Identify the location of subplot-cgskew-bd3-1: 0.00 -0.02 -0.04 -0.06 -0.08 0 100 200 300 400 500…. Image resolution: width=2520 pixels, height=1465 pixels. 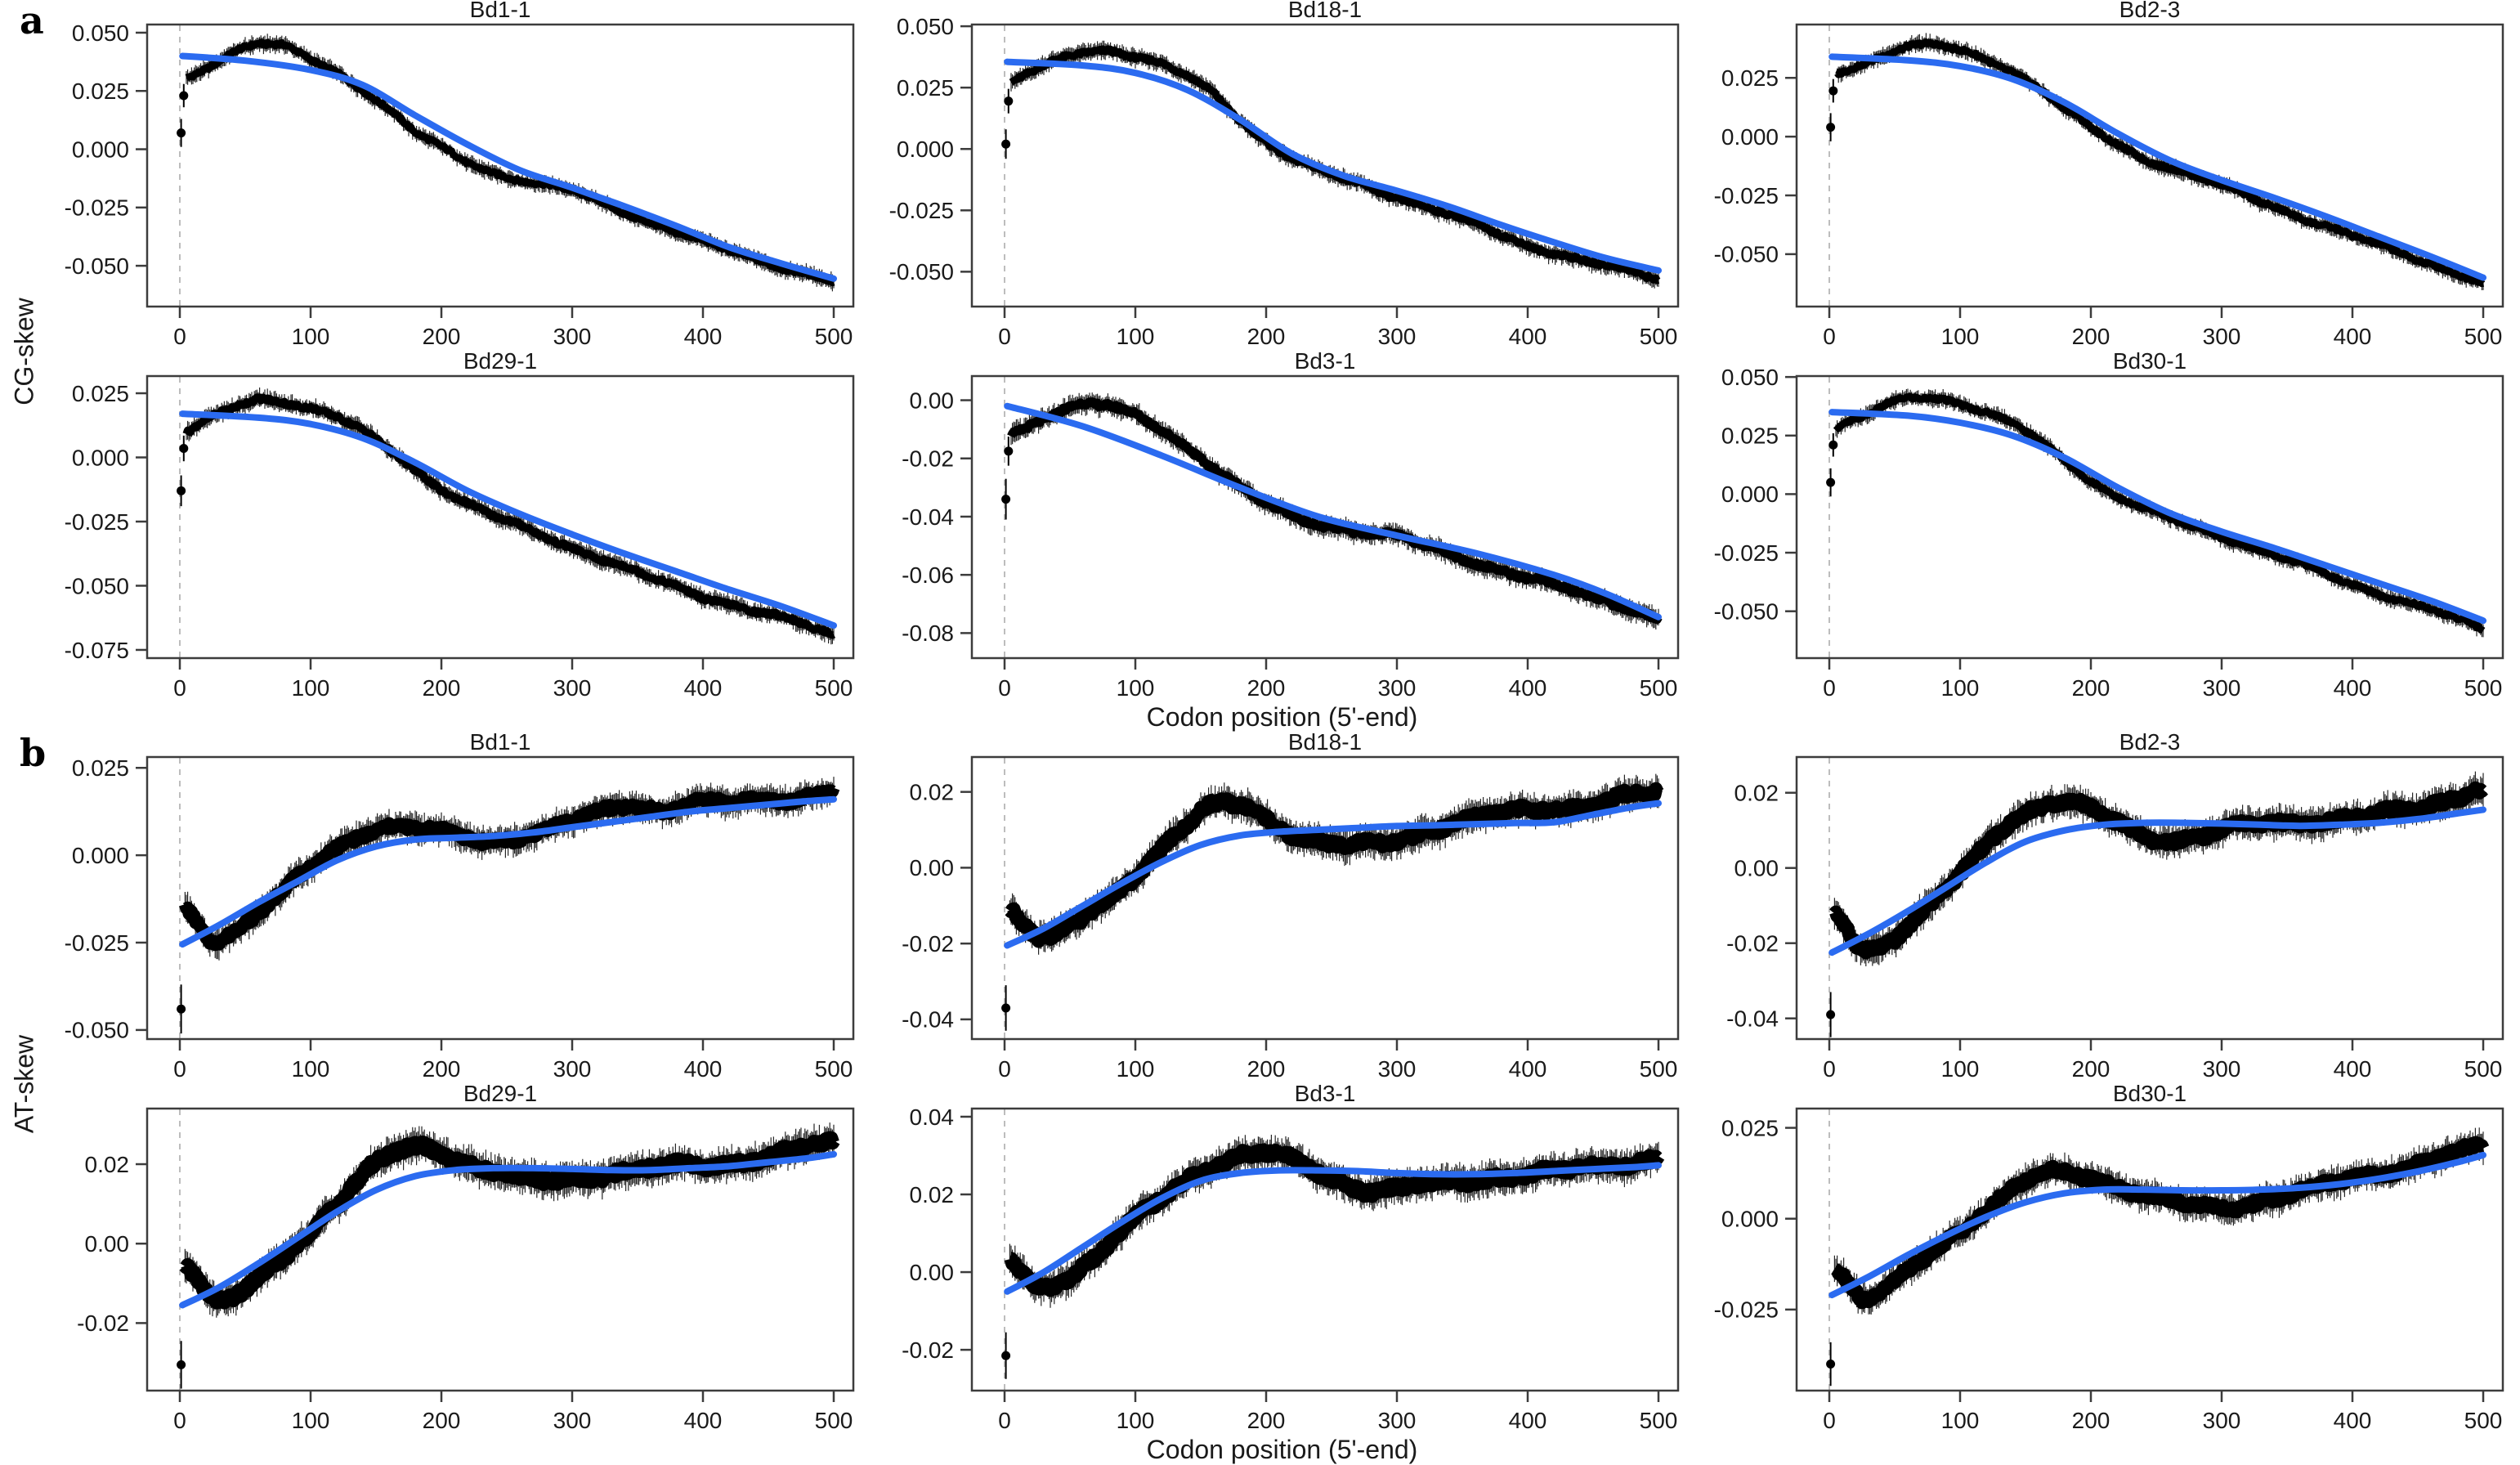
(1291, 526).